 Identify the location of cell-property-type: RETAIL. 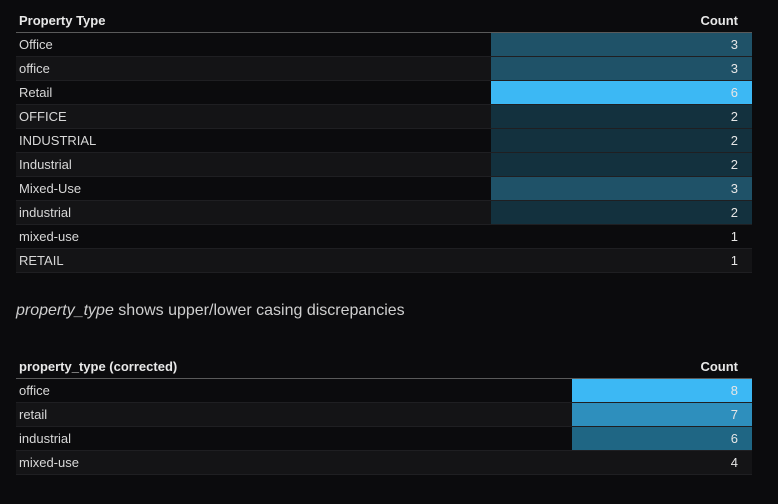
(41, 260).